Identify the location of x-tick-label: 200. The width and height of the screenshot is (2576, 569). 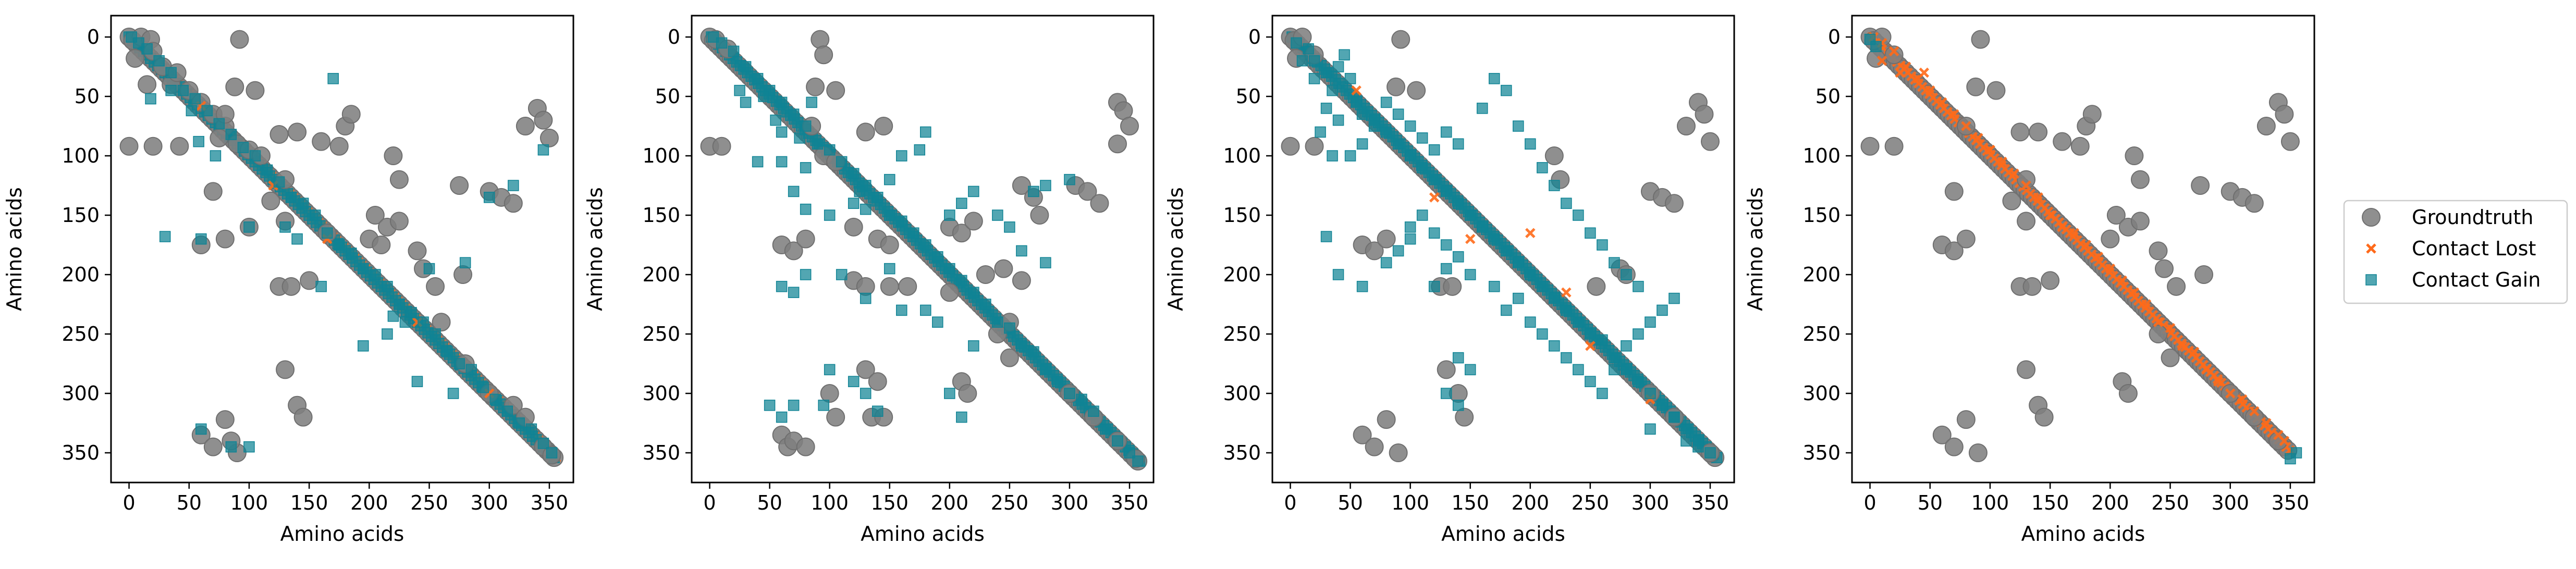
(2110, 502).